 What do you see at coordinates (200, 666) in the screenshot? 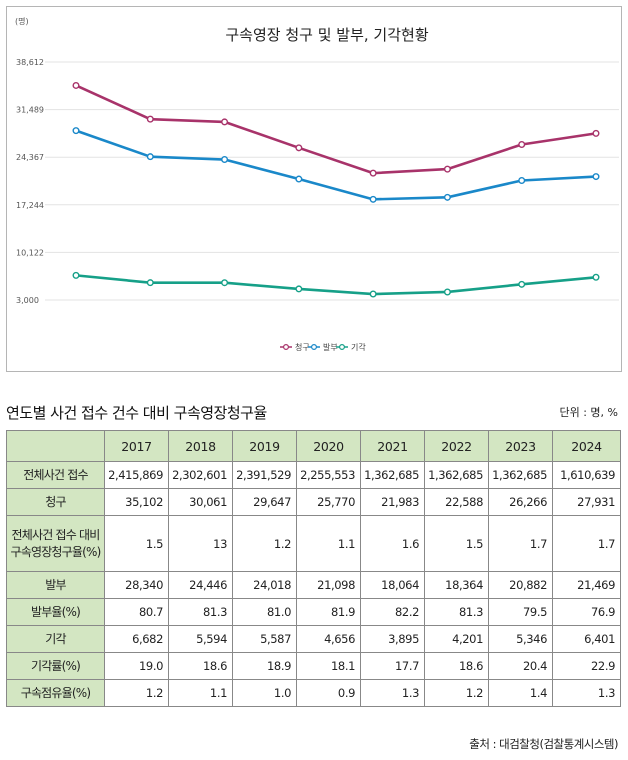
I see `table-cell: 18.6` at bounding box center [200, 666].